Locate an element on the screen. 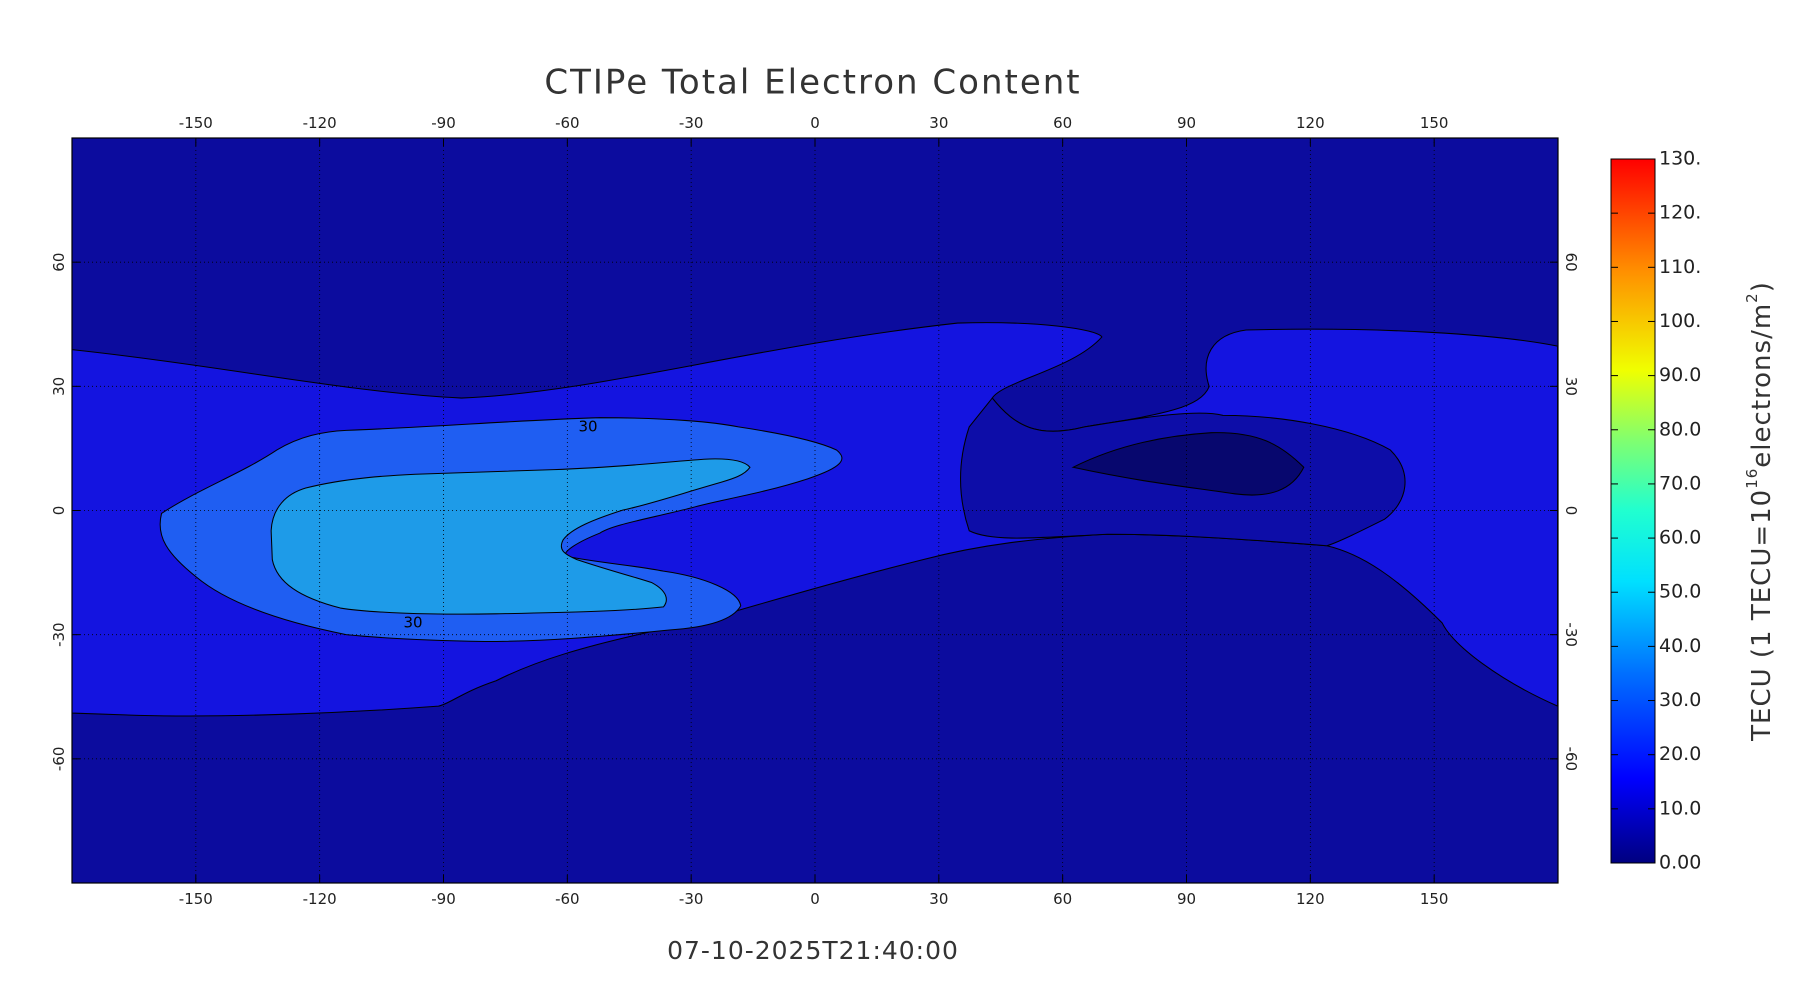  timestamp: 07-10-2025T21:40:00 is located at coordinates (813, 950).